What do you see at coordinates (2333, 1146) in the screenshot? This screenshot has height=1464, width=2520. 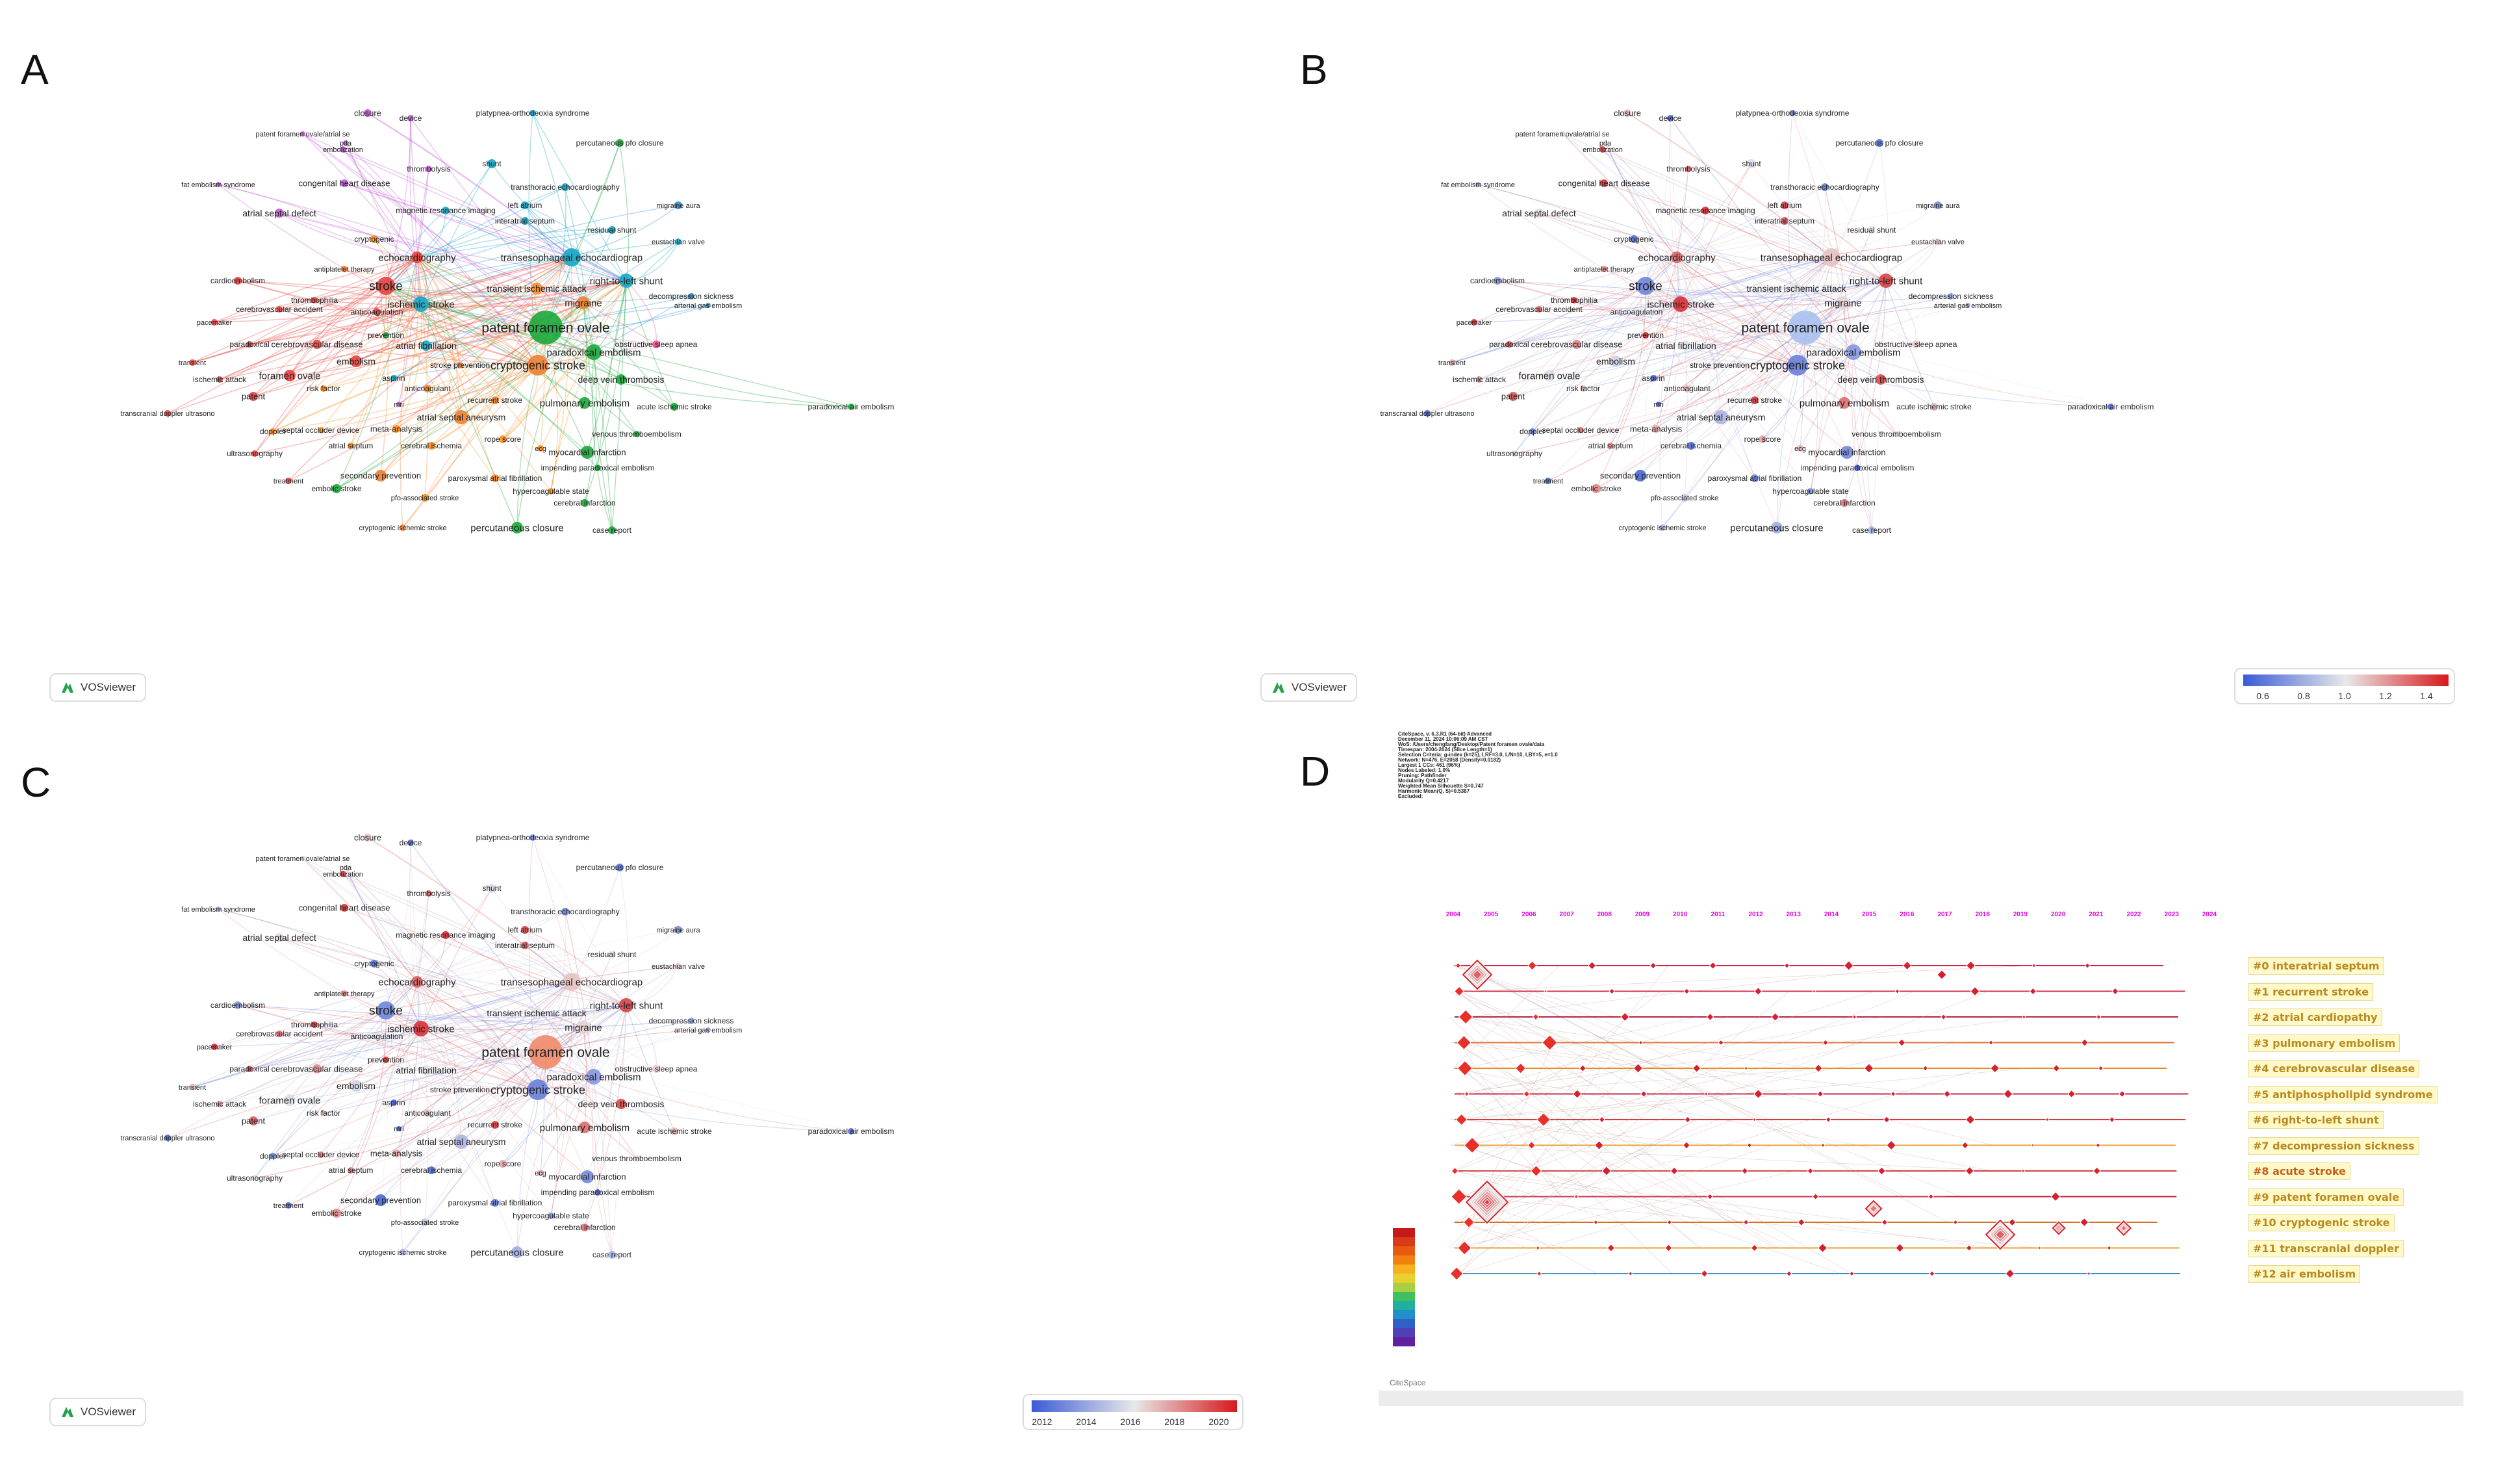 I see `cluster-label: #7 decompression sickness` at bounding box center [2333, 1146].